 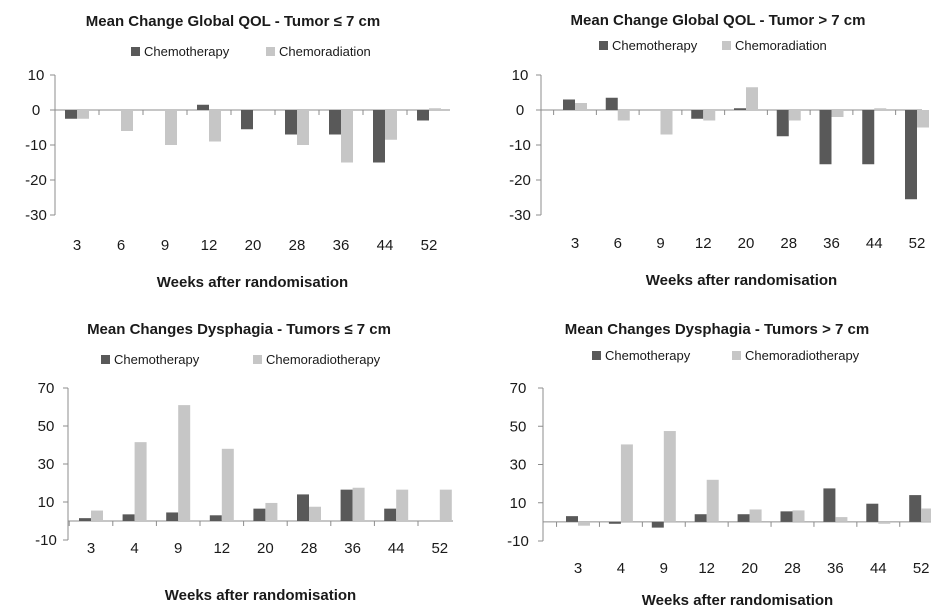 What do you see at coordinates (46, 426) in the screenshot?
I see `y-tick-label: 50` at bounding box center [46, 426].